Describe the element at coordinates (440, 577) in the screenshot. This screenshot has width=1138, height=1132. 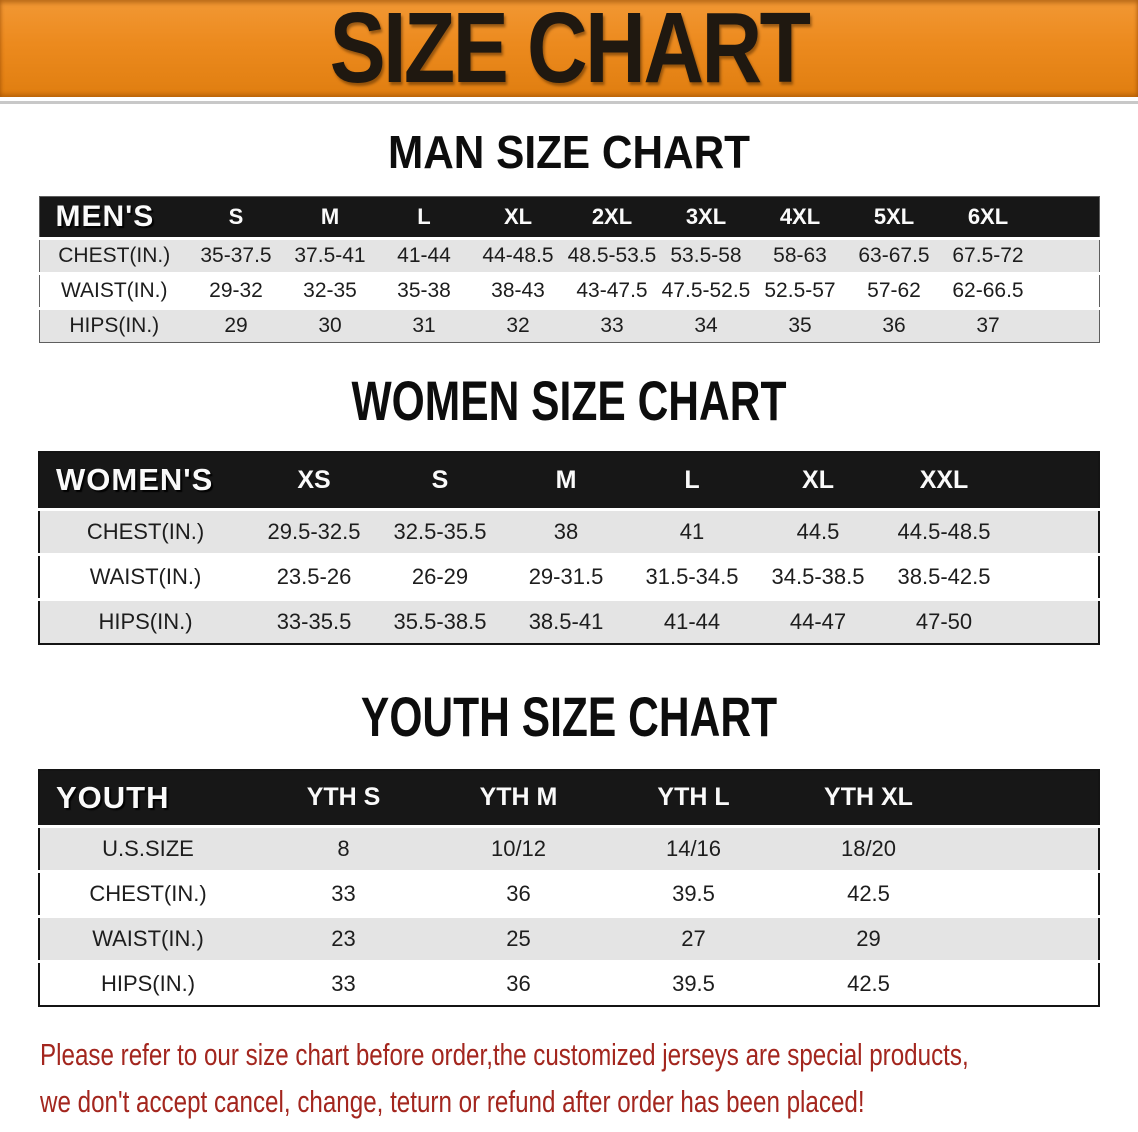
I see `size-value-cell: 26-29` at that location.